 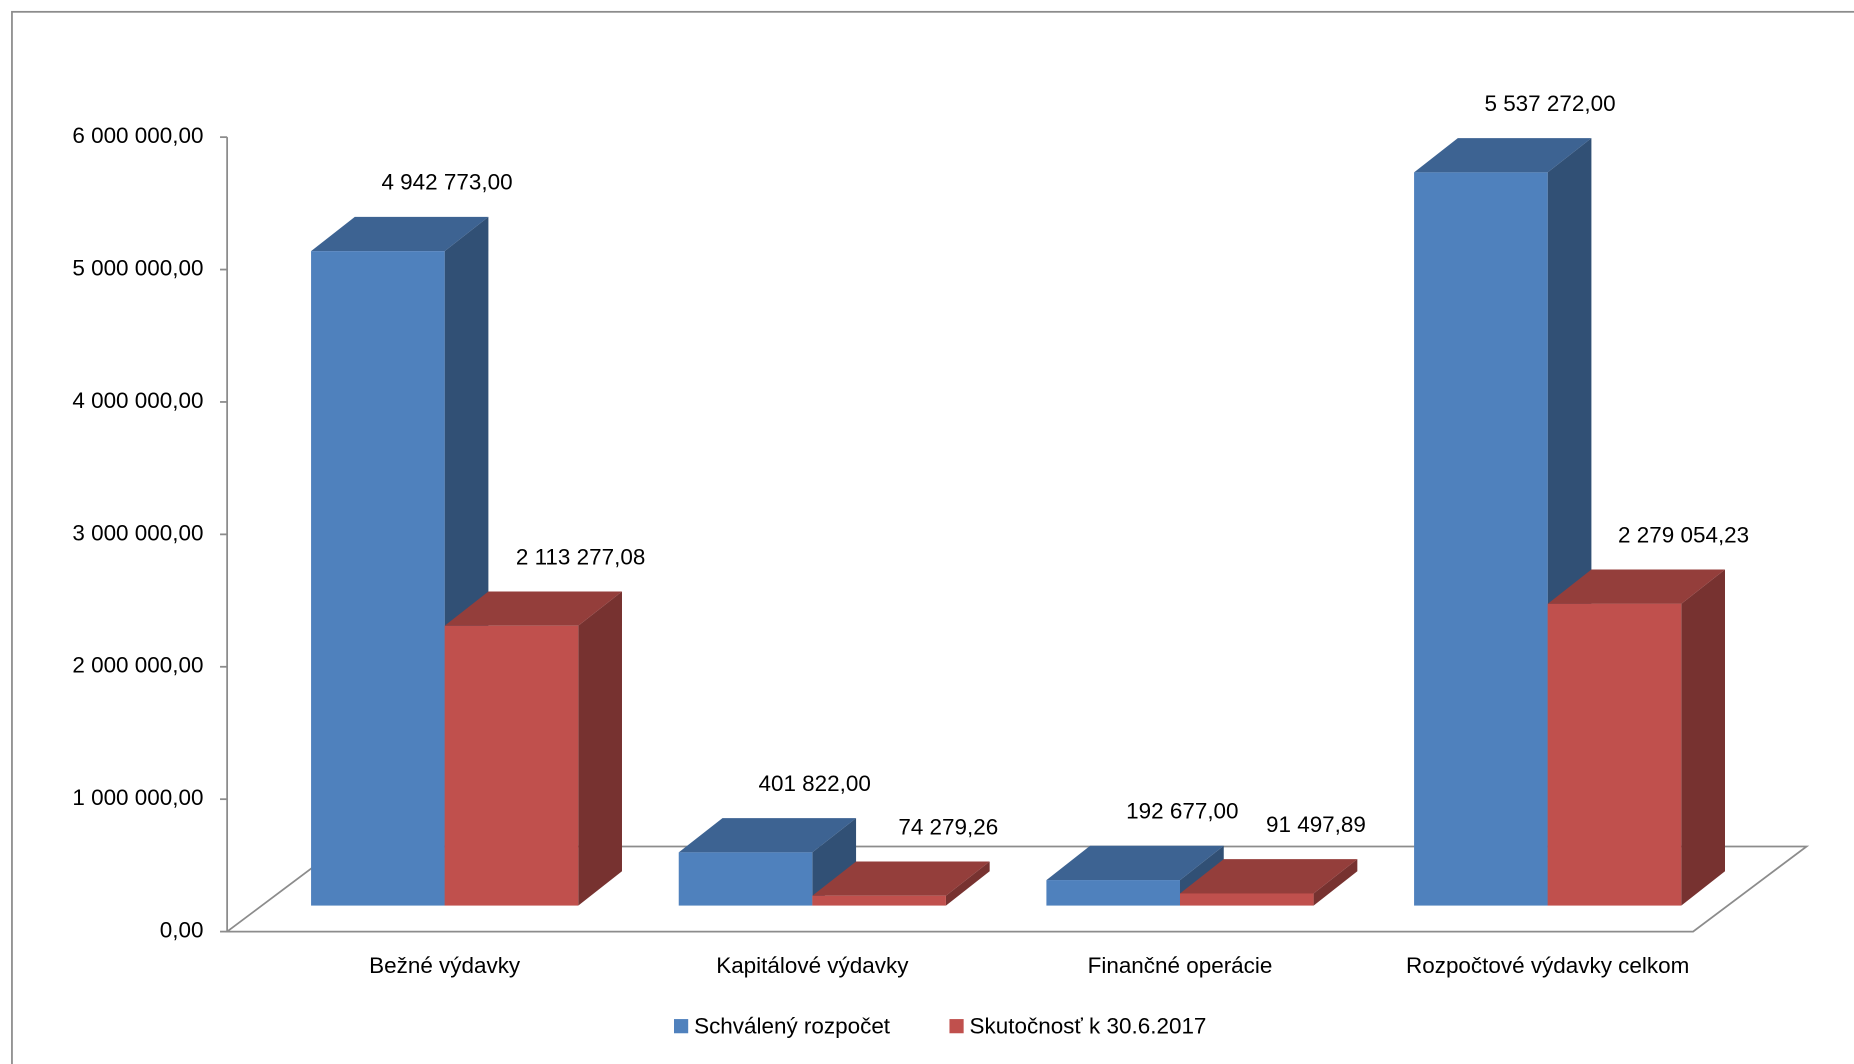 What do you see at coordinates (137, 532) in the screenshot?
I see `y-tick-label: 3 000 000,00` at bounding box center [137, 532].